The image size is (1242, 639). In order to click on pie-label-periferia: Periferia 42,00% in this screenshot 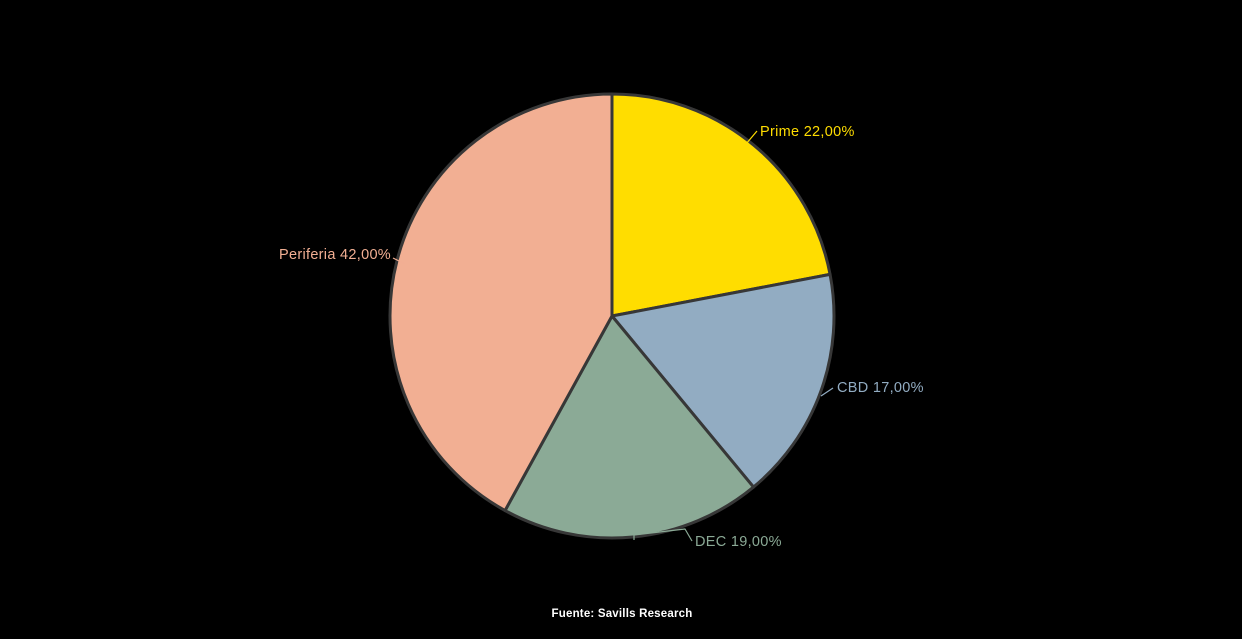, I will do `click(335, 255)`.